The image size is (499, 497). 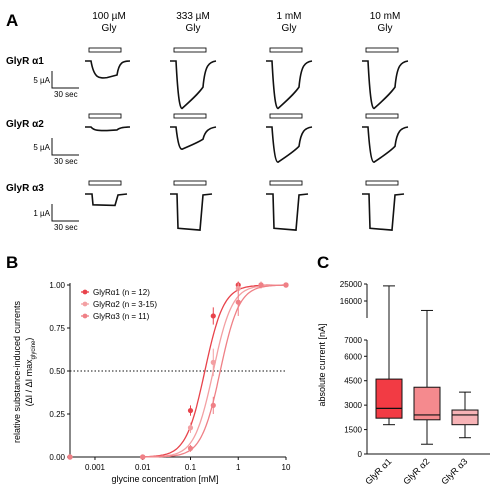 I want to click on col-header-1-line2: Gly, so click(x=109, y=28).